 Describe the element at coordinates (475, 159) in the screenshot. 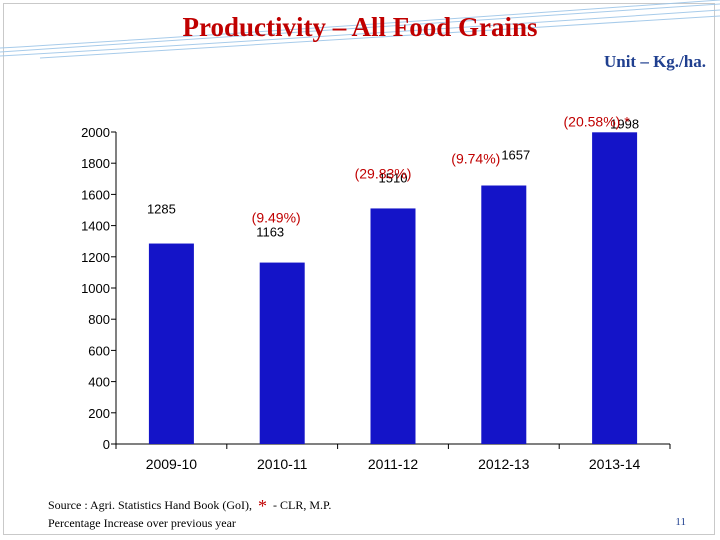

I see `percent-change-label: (9.74%)` at that location.